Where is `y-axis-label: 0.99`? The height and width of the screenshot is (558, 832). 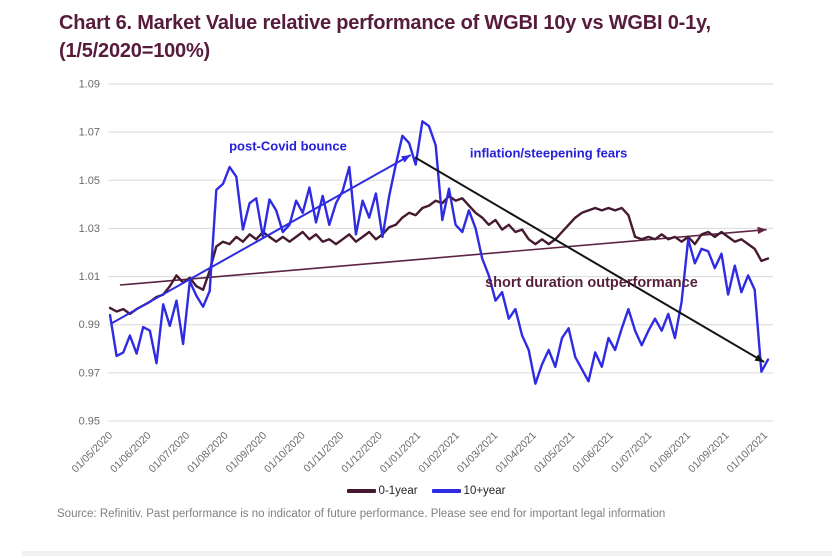
y-axis-label: 0.99 is located at coordinates (89, 325).